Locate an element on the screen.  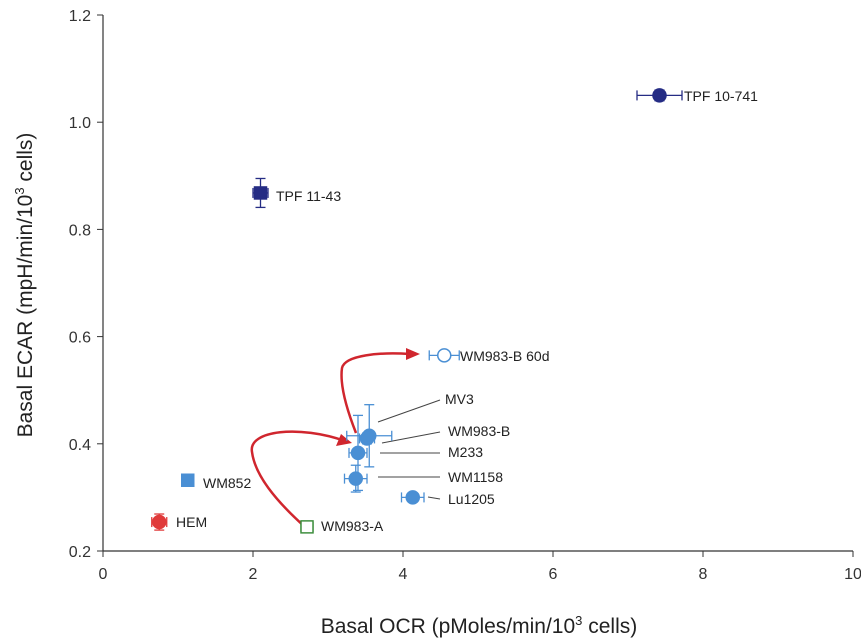
arrow-wm983a-to-wm983b is located at coordinates (298, 479).